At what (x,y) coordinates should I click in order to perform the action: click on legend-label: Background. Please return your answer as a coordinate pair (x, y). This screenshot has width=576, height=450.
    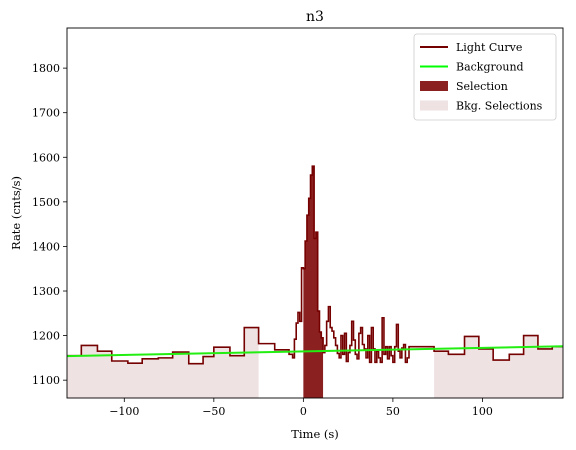
    Looking at the image, I should click on (490, 67).